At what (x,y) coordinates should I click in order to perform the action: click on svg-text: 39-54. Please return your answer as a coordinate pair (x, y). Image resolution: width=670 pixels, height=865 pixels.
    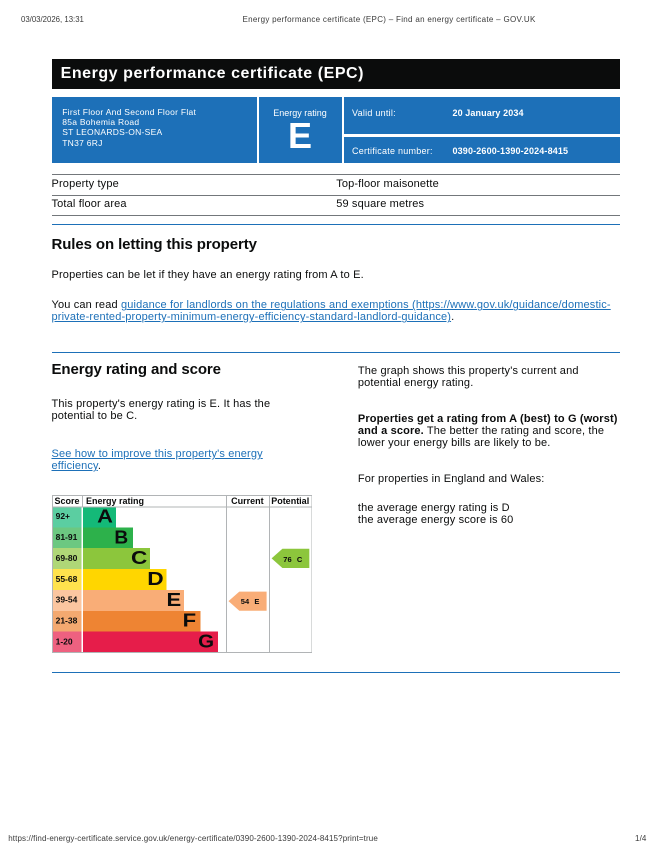
    Looking at the image, I should click on (66, 600).